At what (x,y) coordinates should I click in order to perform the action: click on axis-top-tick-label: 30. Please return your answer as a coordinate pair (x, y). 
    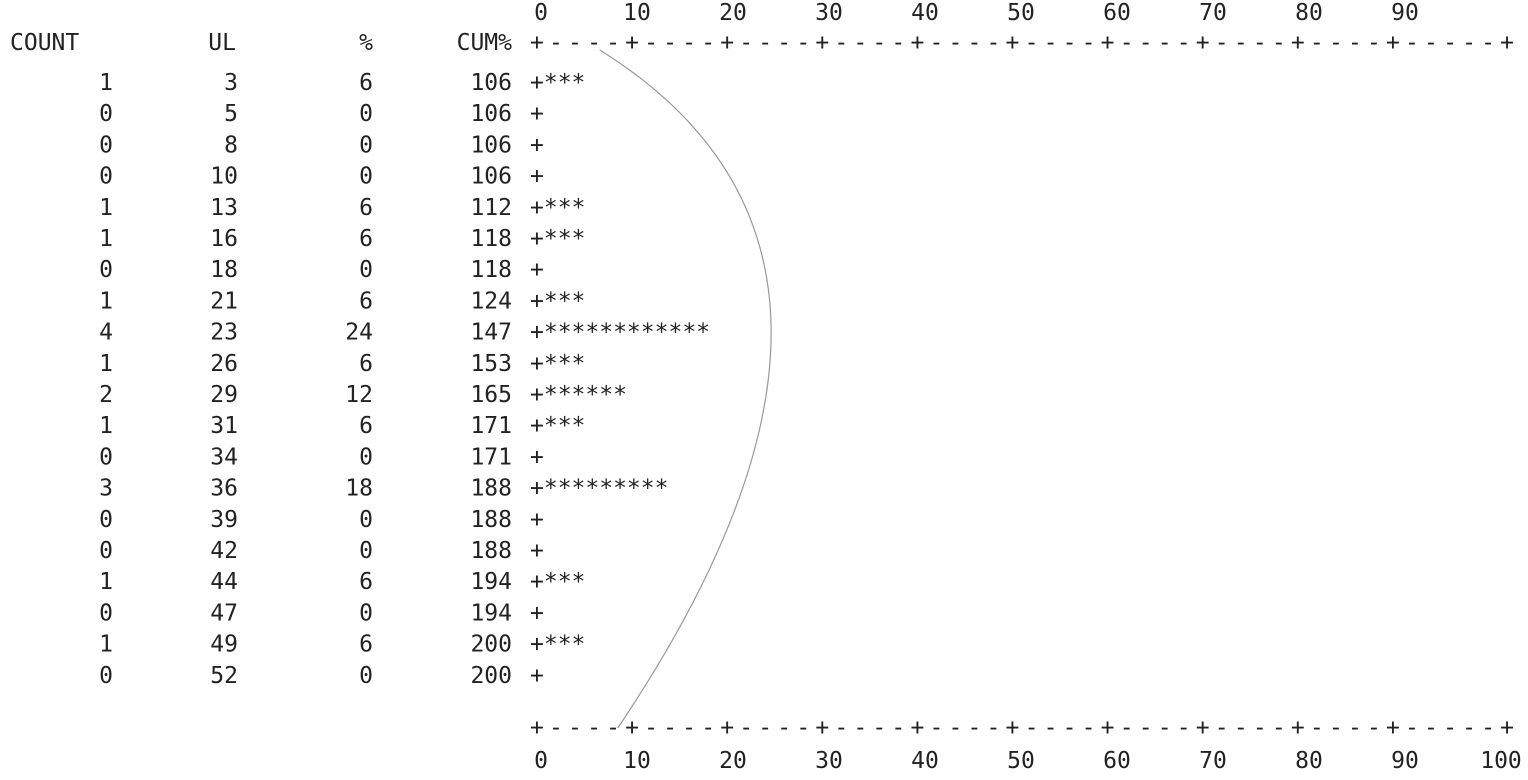
    Looking at the image, I should click on (829, 13).